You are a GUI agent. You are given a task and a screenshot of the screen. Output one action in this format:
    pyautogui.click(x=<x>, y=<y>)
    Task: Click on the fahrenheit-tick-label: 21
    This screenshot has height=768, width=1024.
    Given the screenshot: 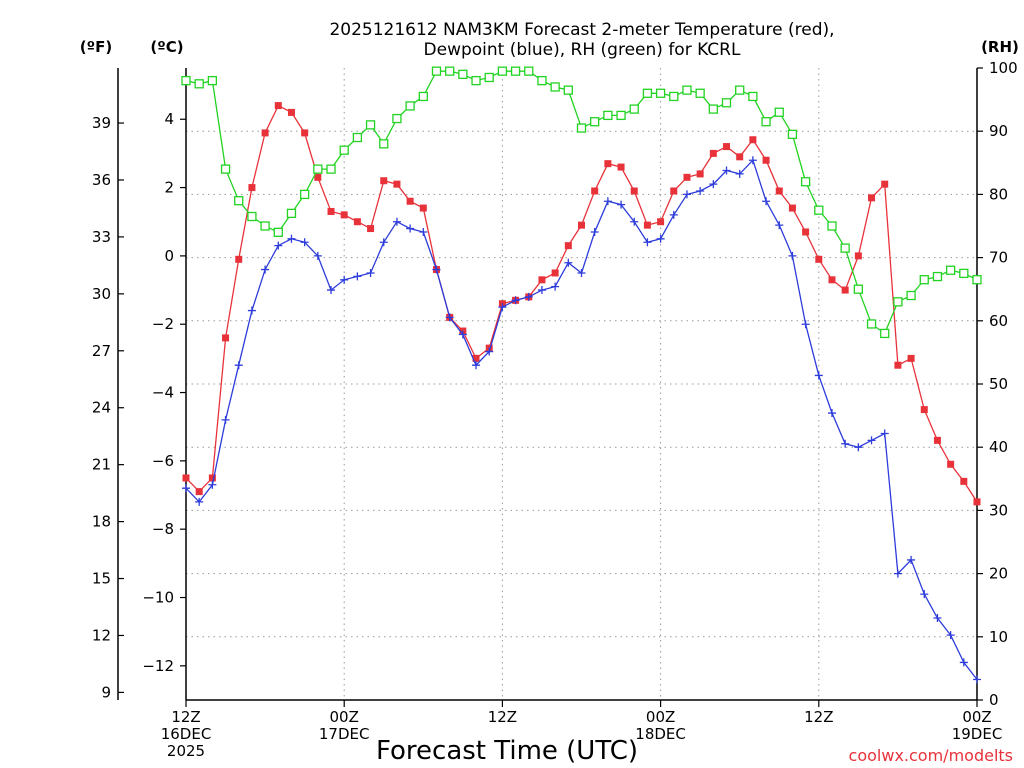 What is the action you would take?
    pyautogui.click(x=101, y=465)
    